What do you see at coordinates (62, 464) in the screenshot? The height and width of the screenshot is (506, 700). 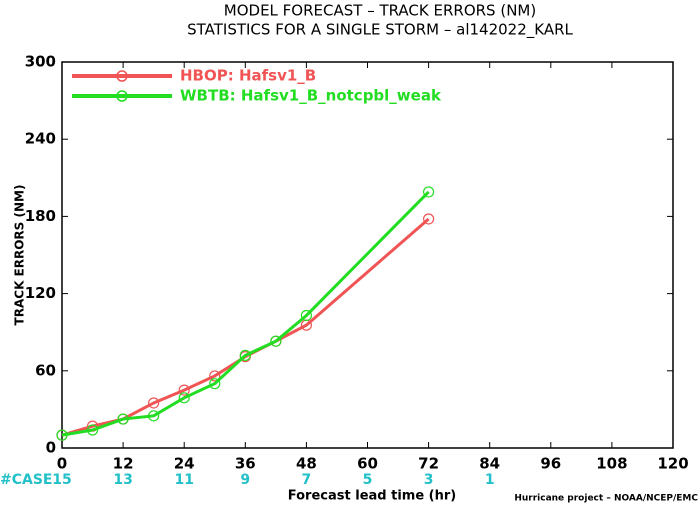 I see `x-tick-label: 0` at bounding box center [62, 464].